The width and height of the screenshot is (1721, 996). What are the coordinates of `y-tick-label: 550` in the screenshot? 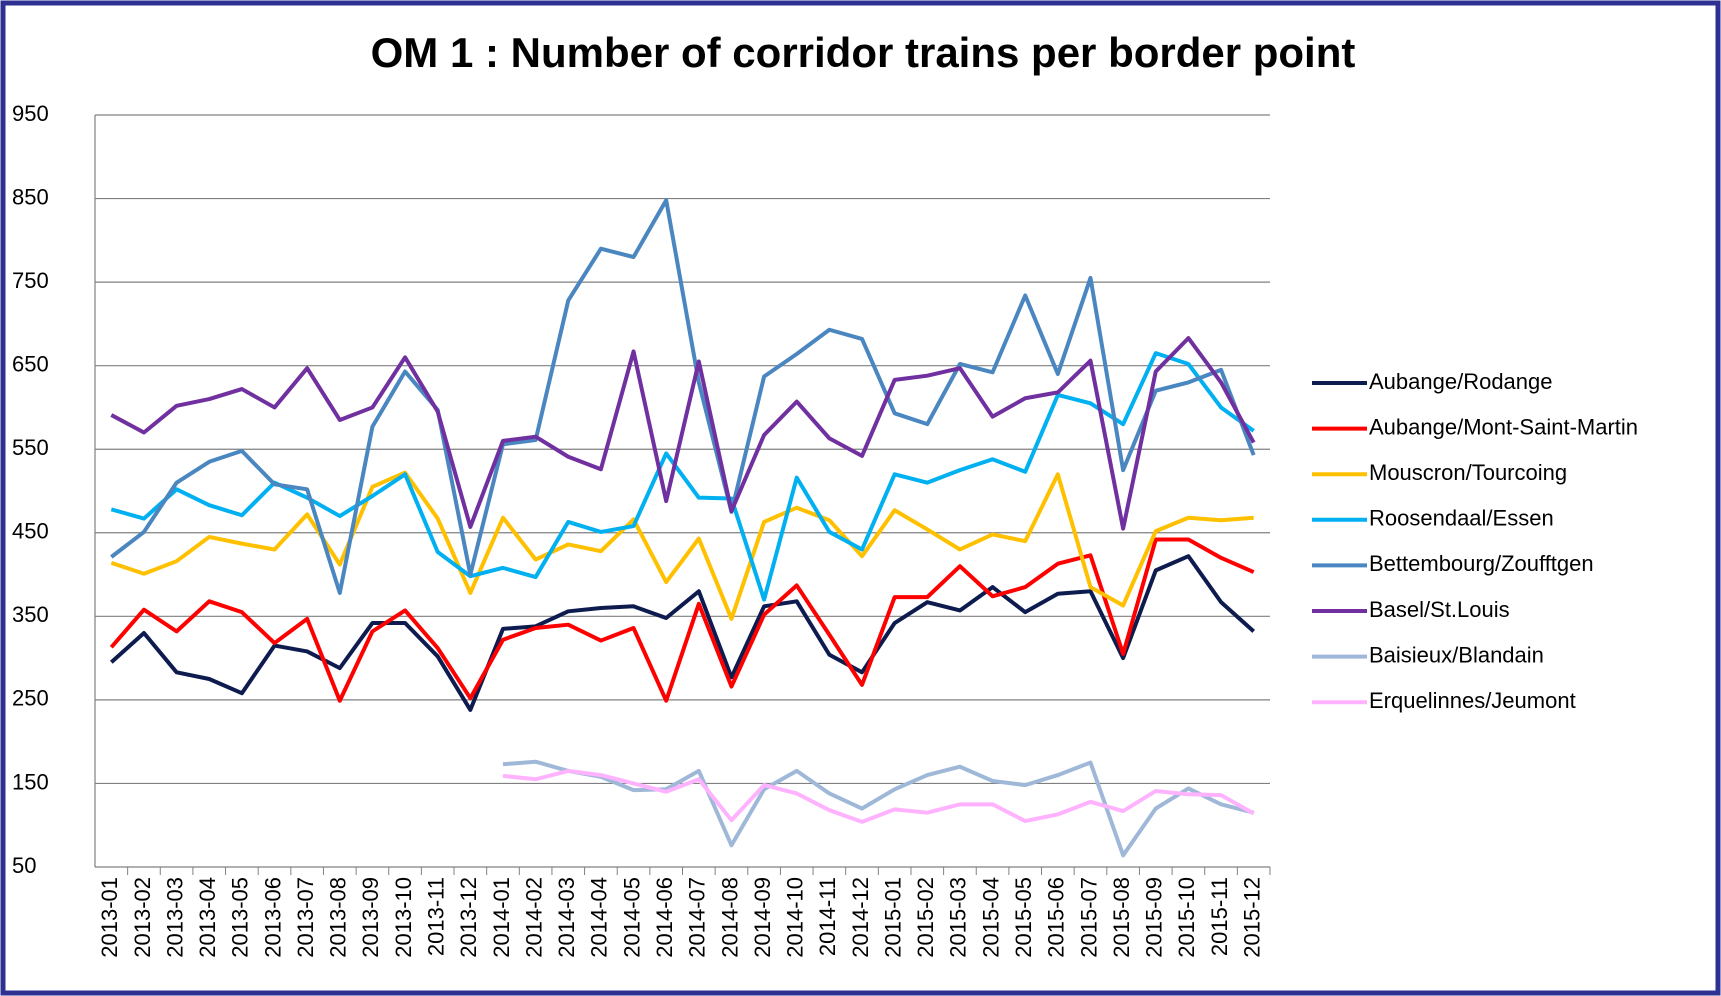 It's located at (30, 447).